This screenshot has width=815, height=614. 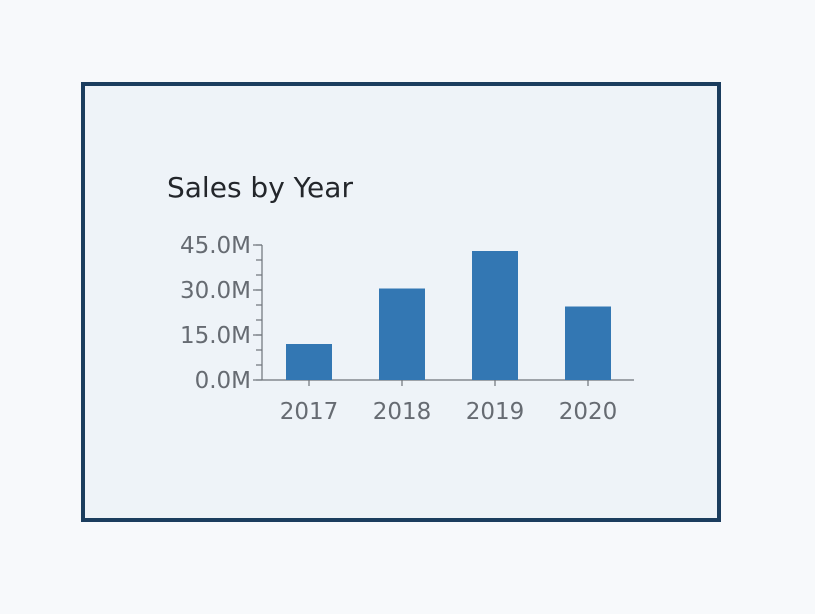 I want to click on y-tick-label: 15.0M, so click(x=215, y=336).